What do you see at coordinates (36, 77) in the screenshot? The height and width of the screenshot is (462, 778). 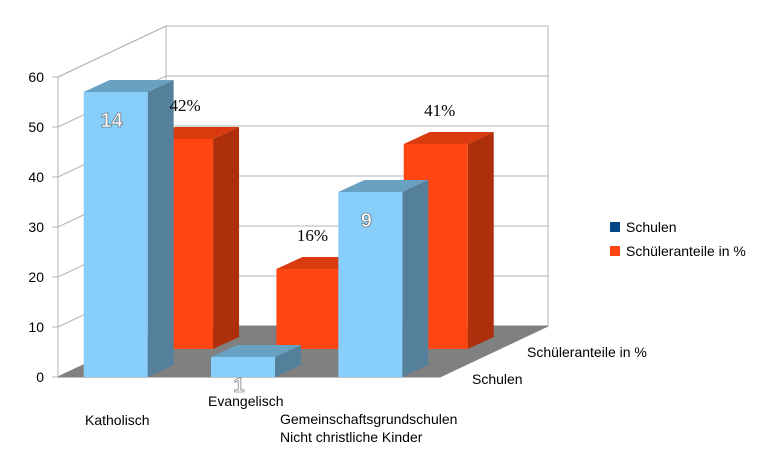 I see `y-tick-label: 60` at bounding box center [36, 77].